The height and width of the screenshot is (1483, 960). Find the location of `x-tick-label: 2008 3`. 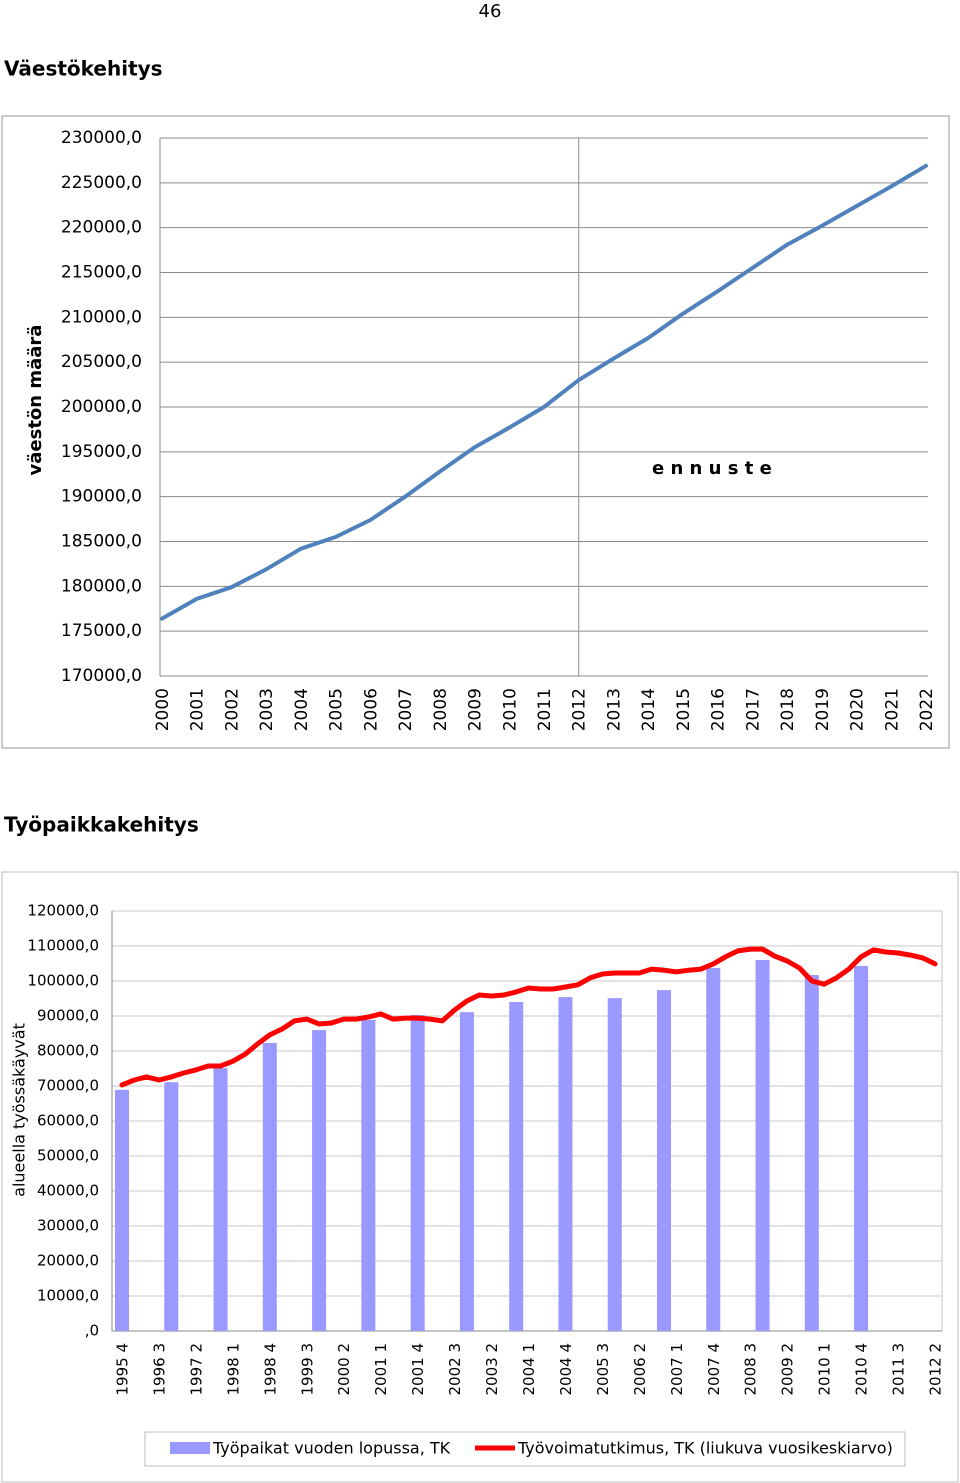

x-tick-label: 2008 3 is located at coordinates (751, 1369).